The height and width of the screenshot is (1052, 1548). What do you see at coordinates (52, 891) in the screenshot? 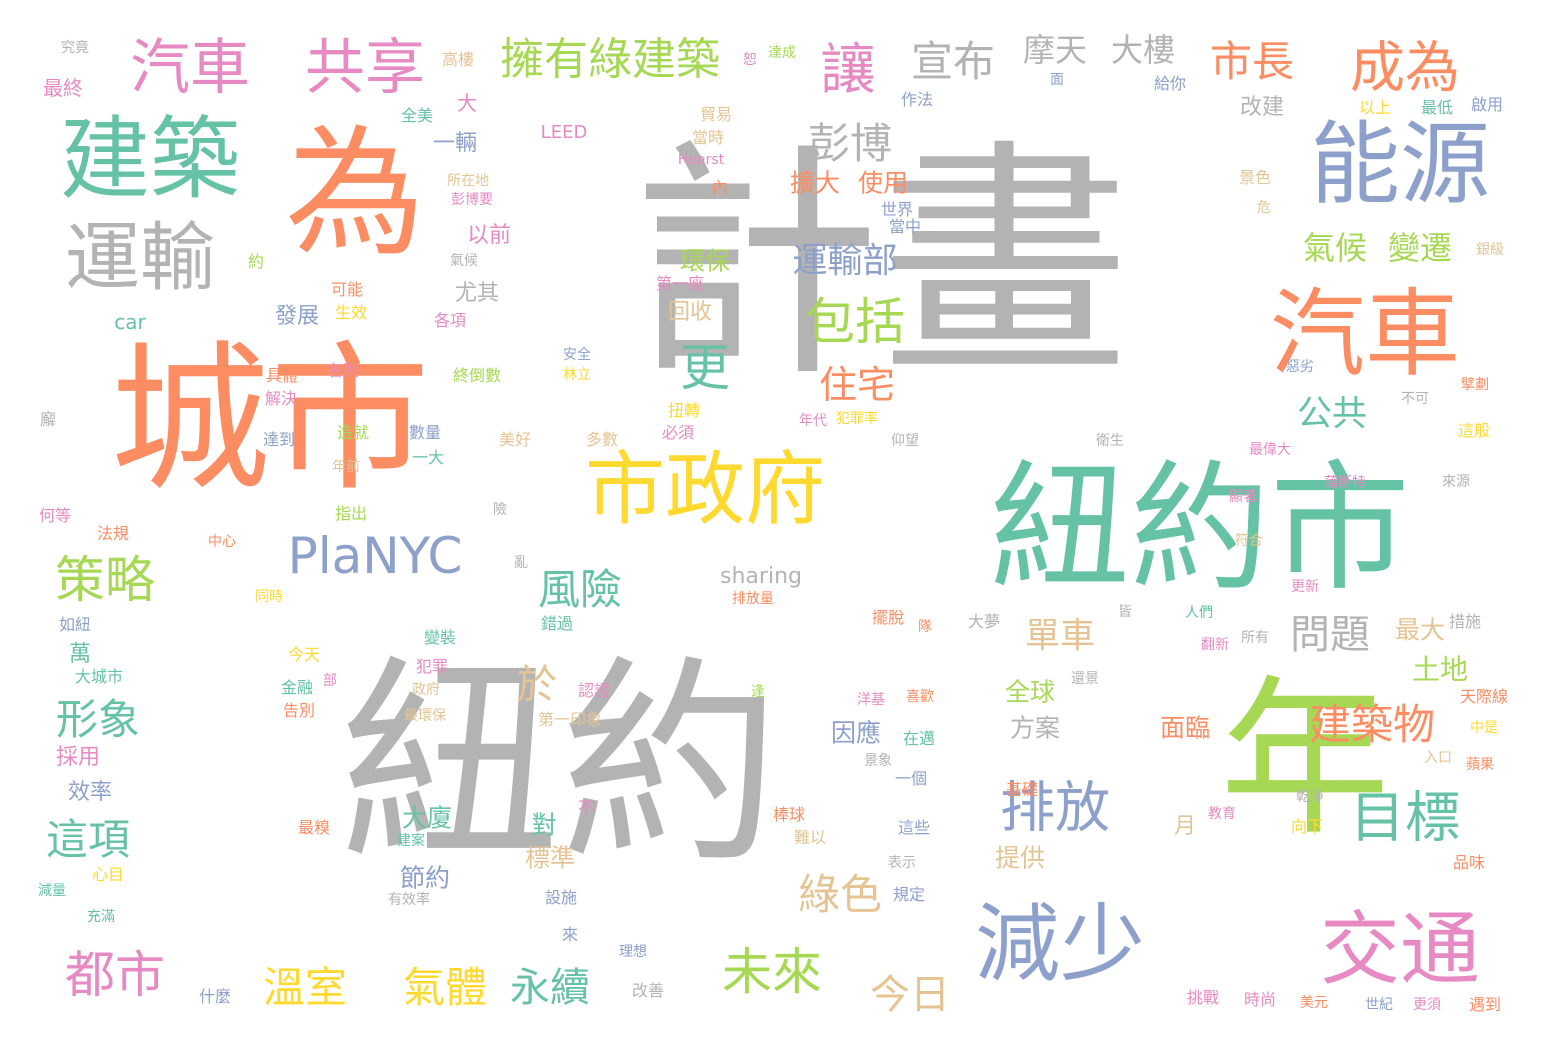
I see `cloud-word: 減量` at bounding box center [52, 891].